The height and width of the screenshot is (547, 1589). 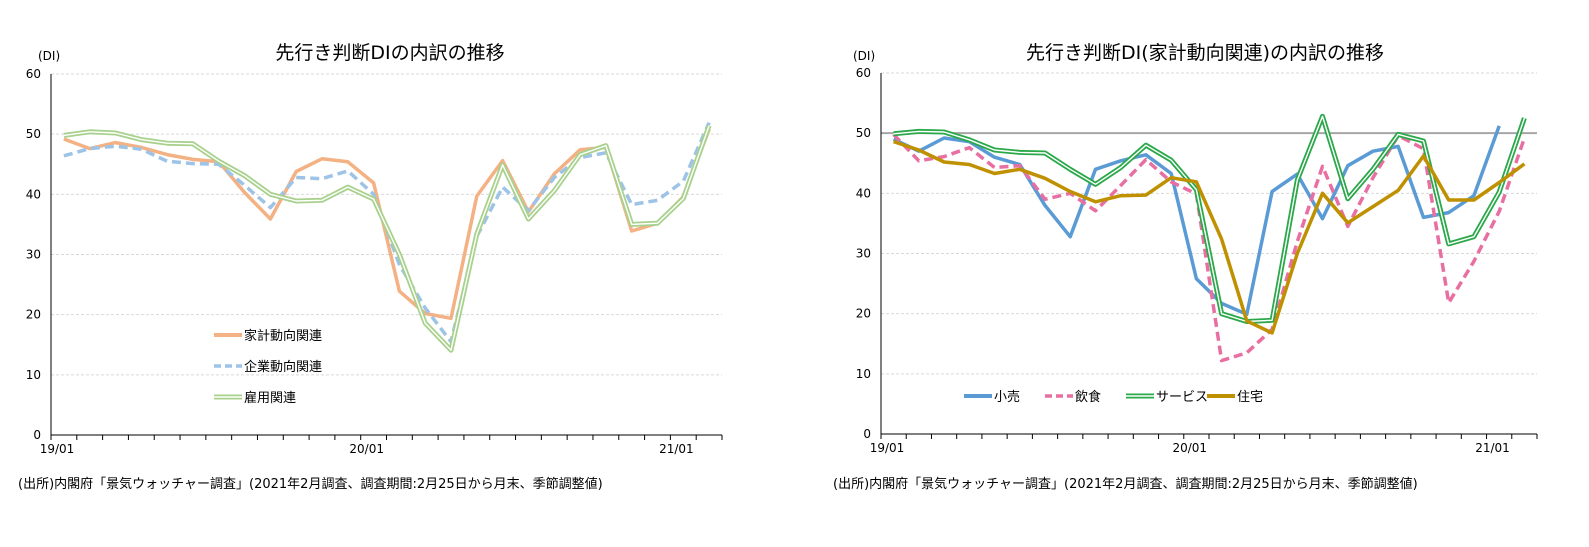 I want to click on legend-label: 企業動向関連, so click(x=283, y=367).